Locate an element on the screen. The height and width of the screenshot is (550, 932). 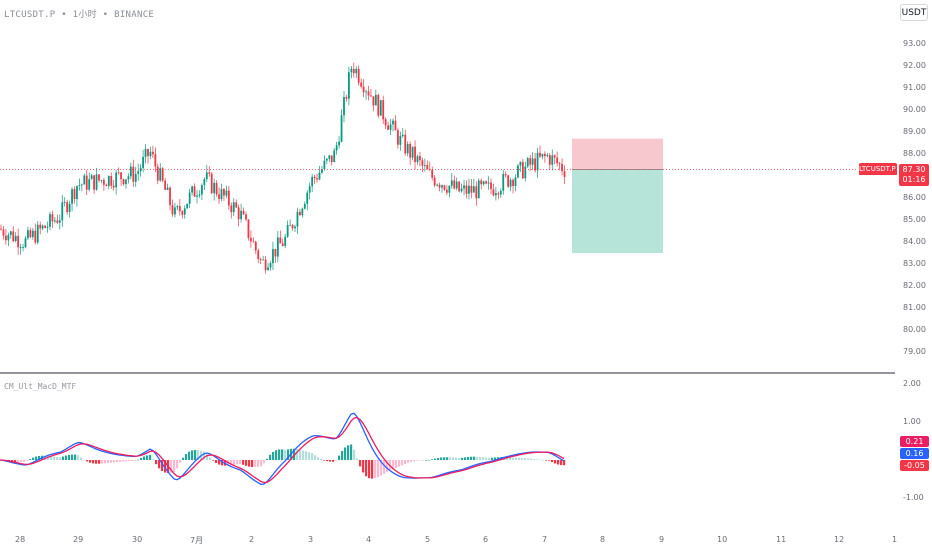
take-profit-zone is located at coordinates (617, 211).